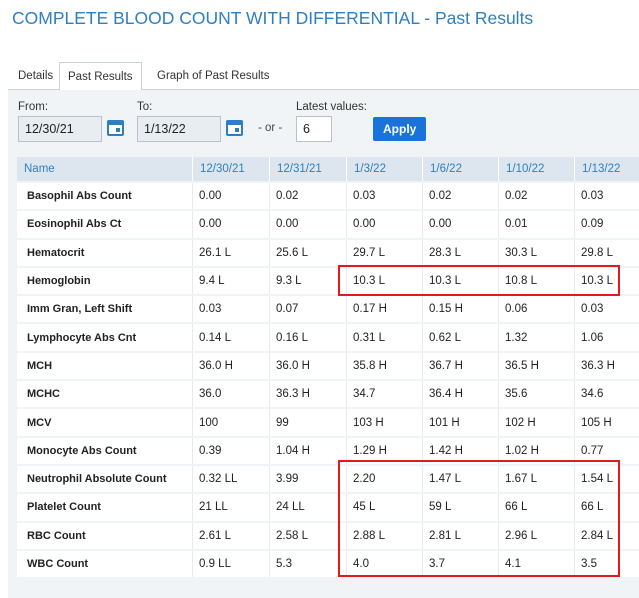 The image size is (639, 598). What do you see at coordinates (460, 169) in the screenshot?
I see `column-header-date: 1/6/22` at bounding box center [460, 169].